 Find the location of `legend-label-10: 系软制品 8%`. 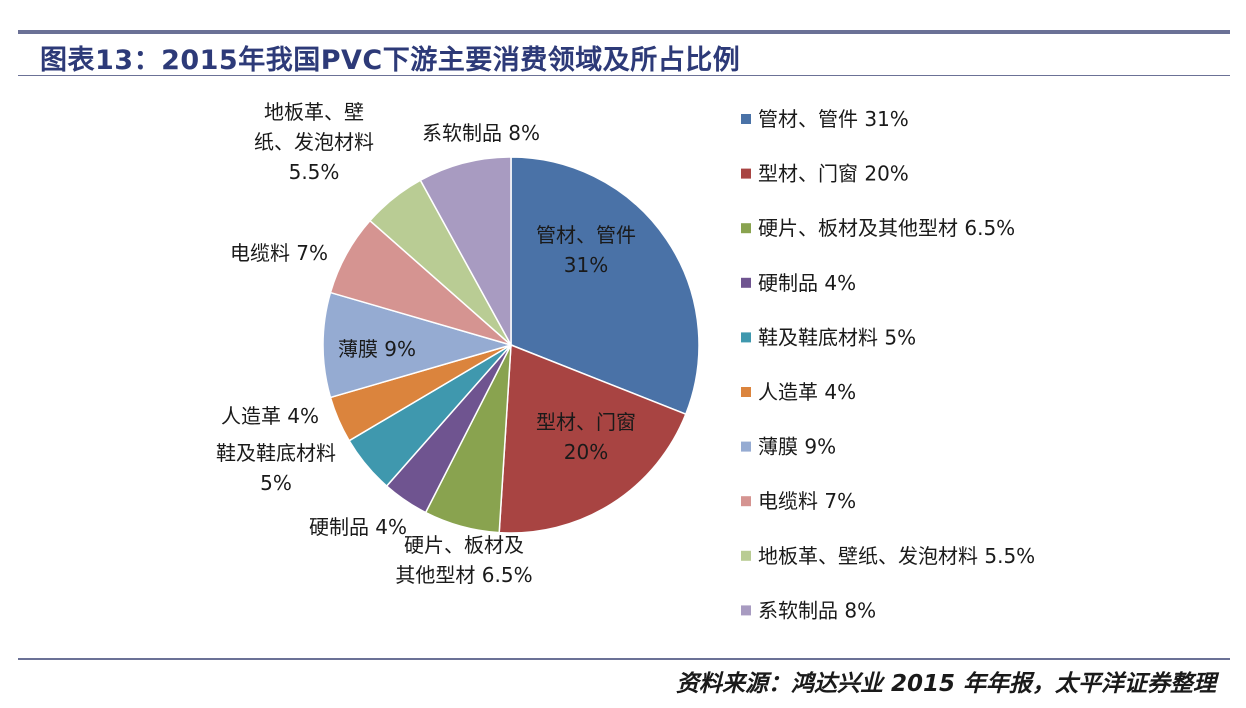

legend-label-10: 系软制品 8% is located at coordinates (817, 610).